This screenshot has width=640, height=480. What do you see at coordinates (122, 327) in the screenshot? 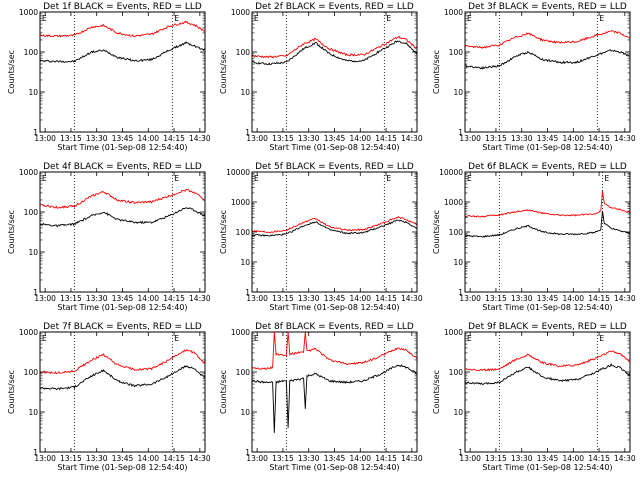
I see `chart-title: Det 7f BLACK = Events, RED = LLD` at bounding box center [122, 327].